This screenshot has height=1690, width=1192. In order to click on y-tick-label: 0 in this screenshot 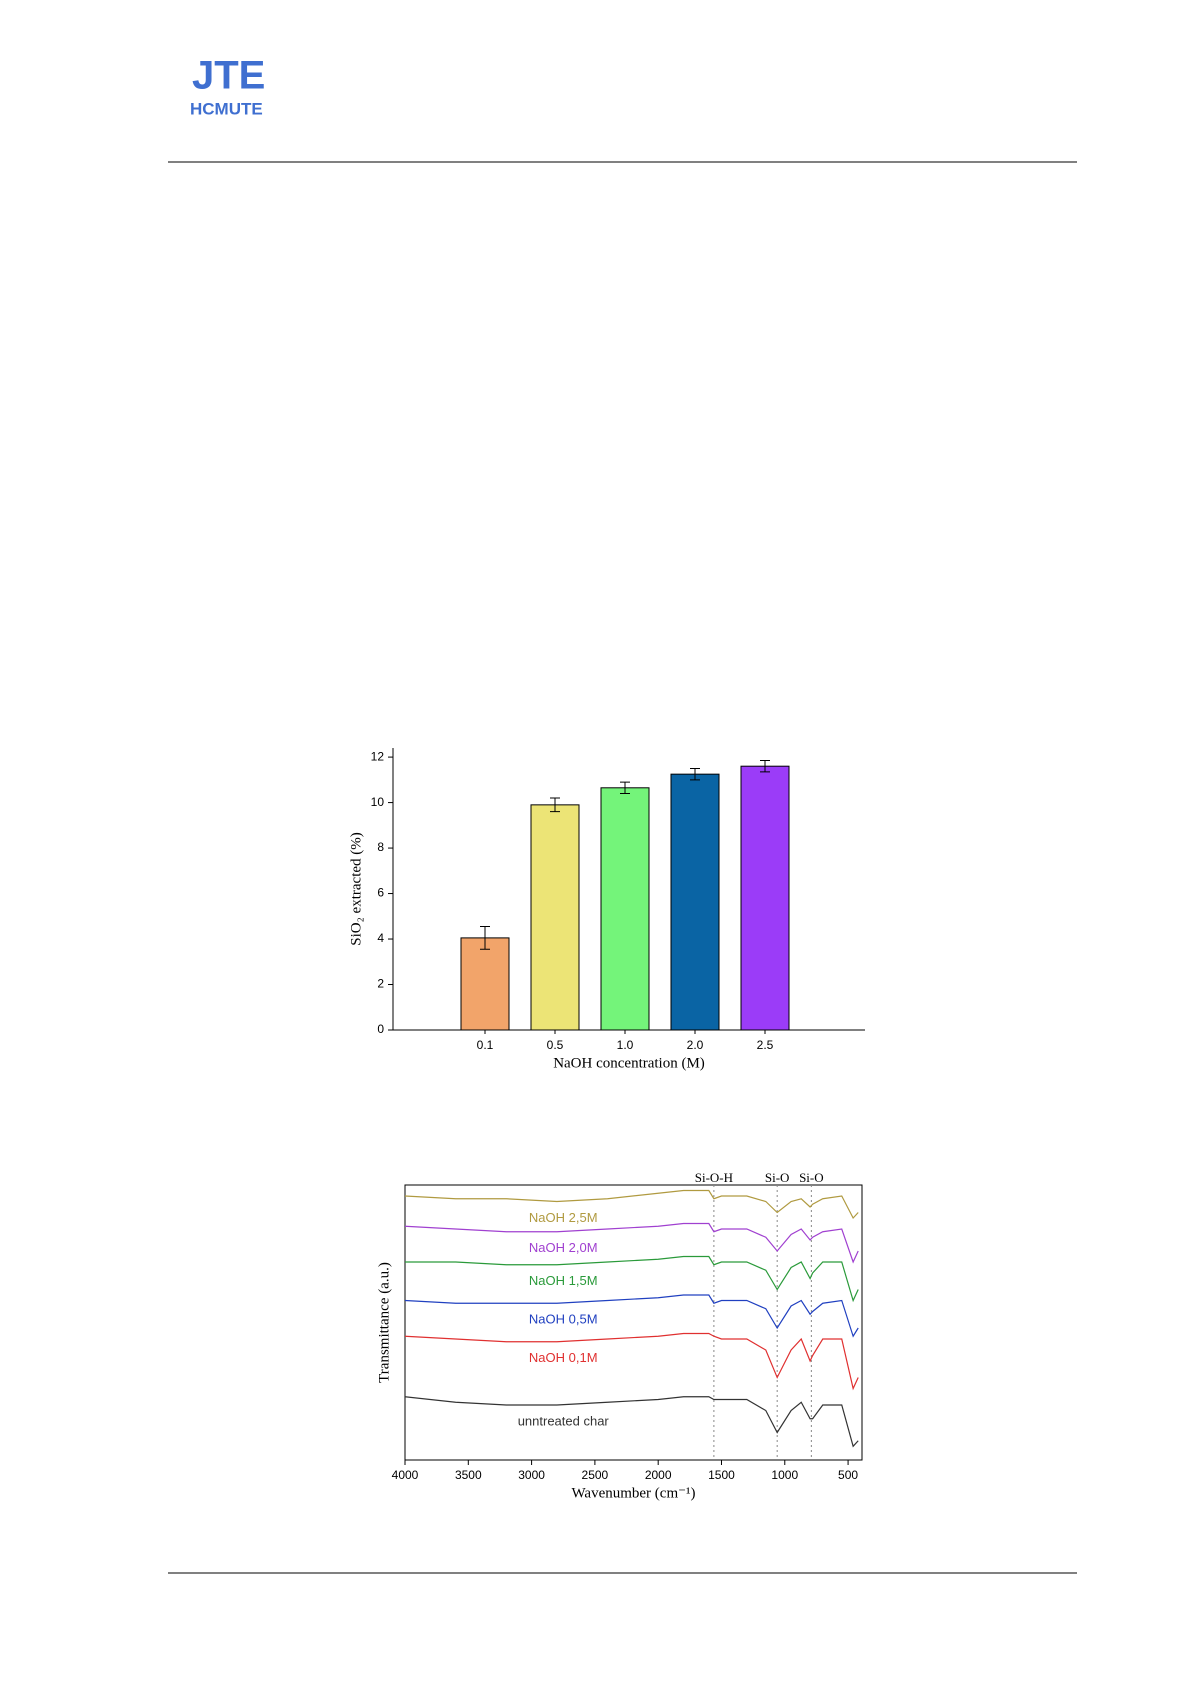, I will do `click(380, 1029)`.